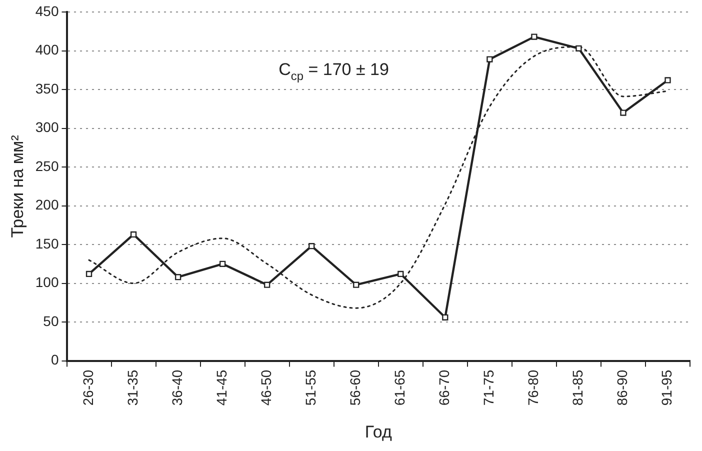  What do you see at coordinates (221, 388) in the screenshot?
I see `x-tick-label: 41-45` at bounding box center [221, 388].